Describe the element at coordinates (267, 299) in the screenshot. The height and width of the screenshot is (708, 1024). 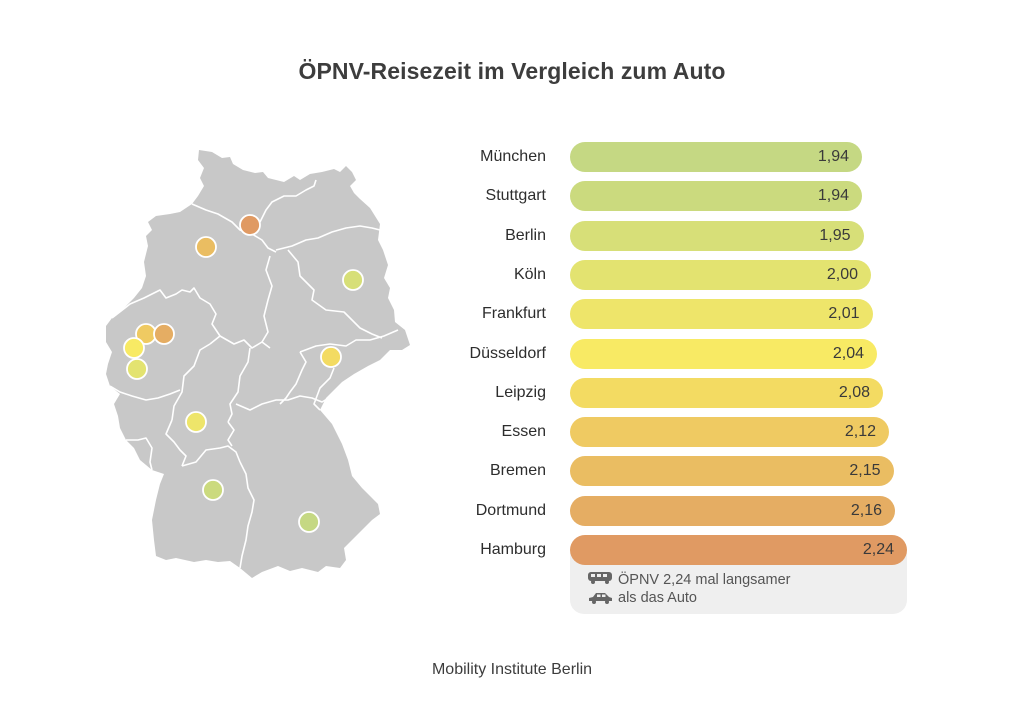
I see `border-ni-st` at that location.